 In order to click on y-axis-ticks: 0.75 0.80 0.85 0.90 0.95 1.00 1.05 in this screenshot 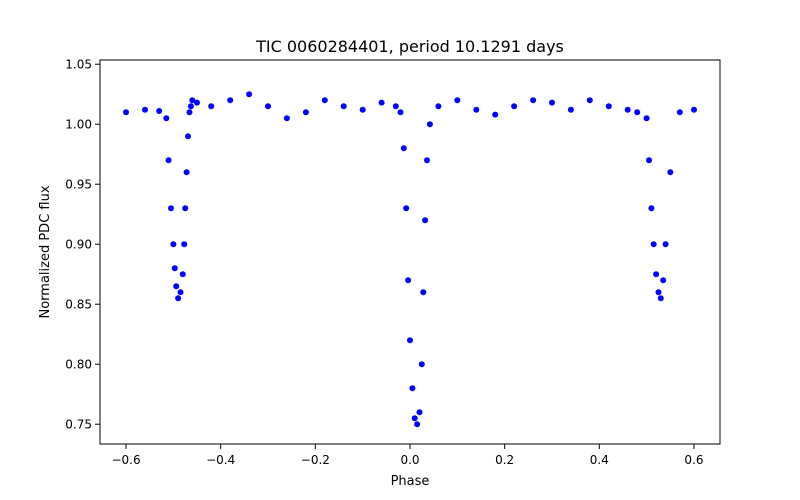, I will do `click(82, 245)`.